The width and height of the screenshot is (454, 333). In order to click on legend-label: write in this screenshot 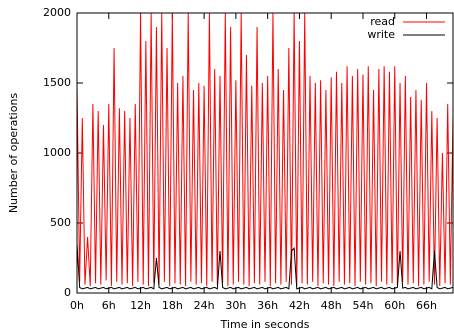, I will do `click(381, 34)`.